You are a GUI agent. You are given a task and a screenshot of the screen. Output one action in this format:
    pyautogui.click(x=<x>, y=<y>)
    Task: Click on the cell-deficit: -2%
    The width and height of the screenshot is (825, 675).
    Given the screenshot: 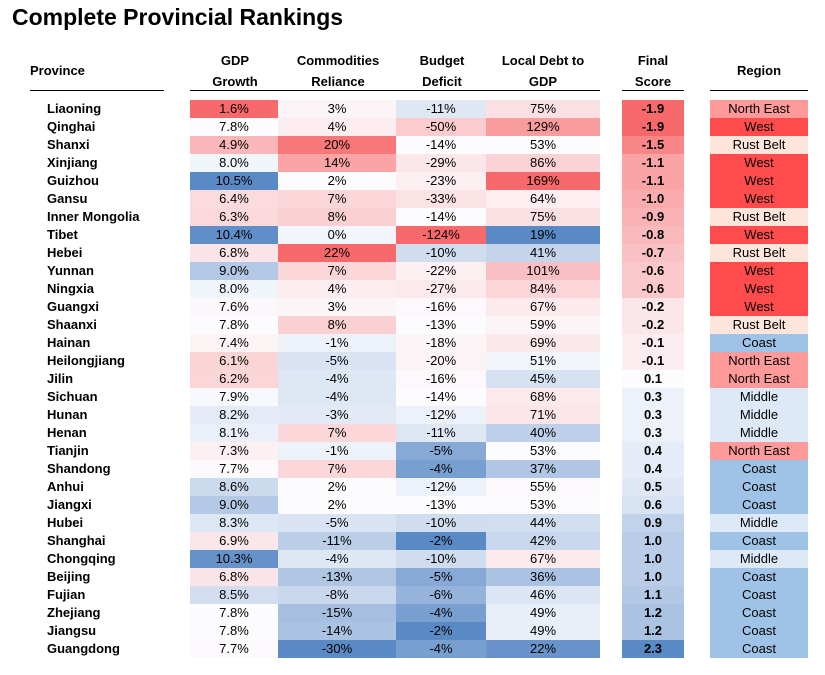 What is the action you would take?
    pyautogui.click(x=441, y=631)
    